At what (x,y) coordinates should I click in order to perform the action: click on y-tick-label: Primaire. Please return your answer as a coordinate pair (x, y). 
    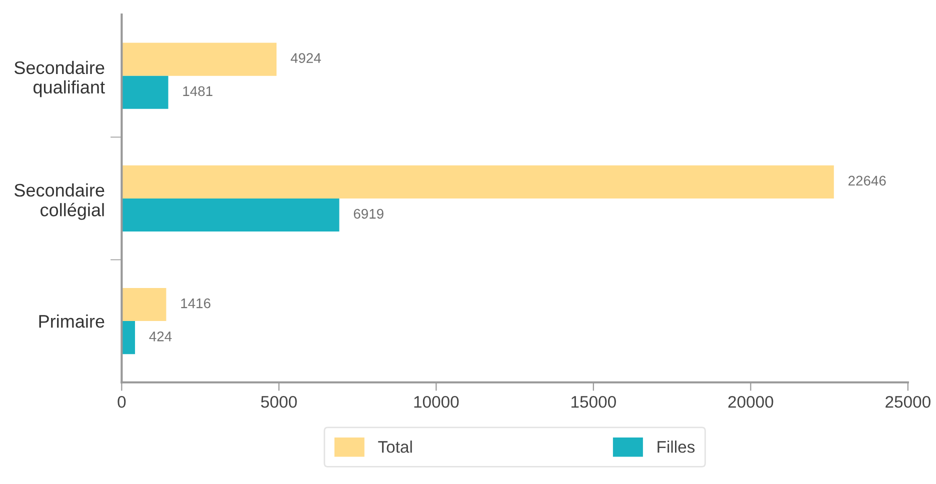
    Looking at the image, I should click on (71, 321).